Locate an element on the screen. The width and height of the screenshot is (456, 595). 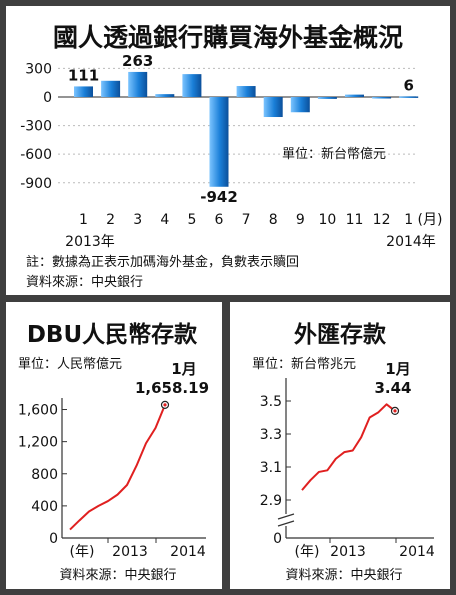
x-tick-label: 5 is located at coordinates (191, 220).